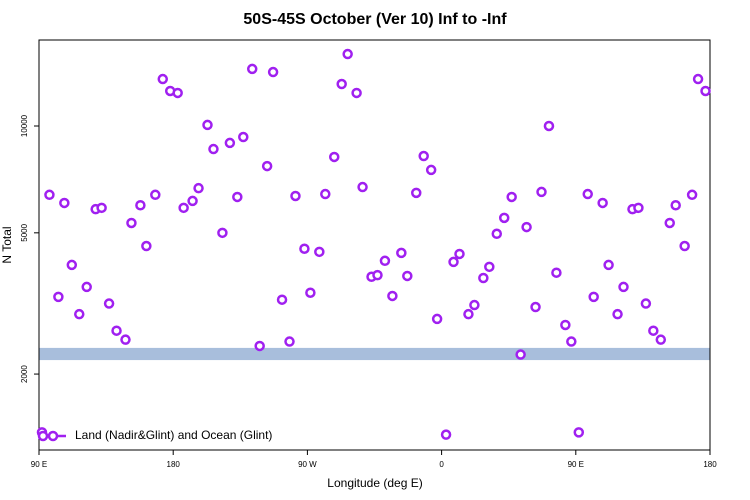 The image size is (750, 500). Describe the element at coordinates (375, 19) in the screenshot. I see `chart-title: 50S-45S October (Ver 10) Inf to -Inf` at that location.